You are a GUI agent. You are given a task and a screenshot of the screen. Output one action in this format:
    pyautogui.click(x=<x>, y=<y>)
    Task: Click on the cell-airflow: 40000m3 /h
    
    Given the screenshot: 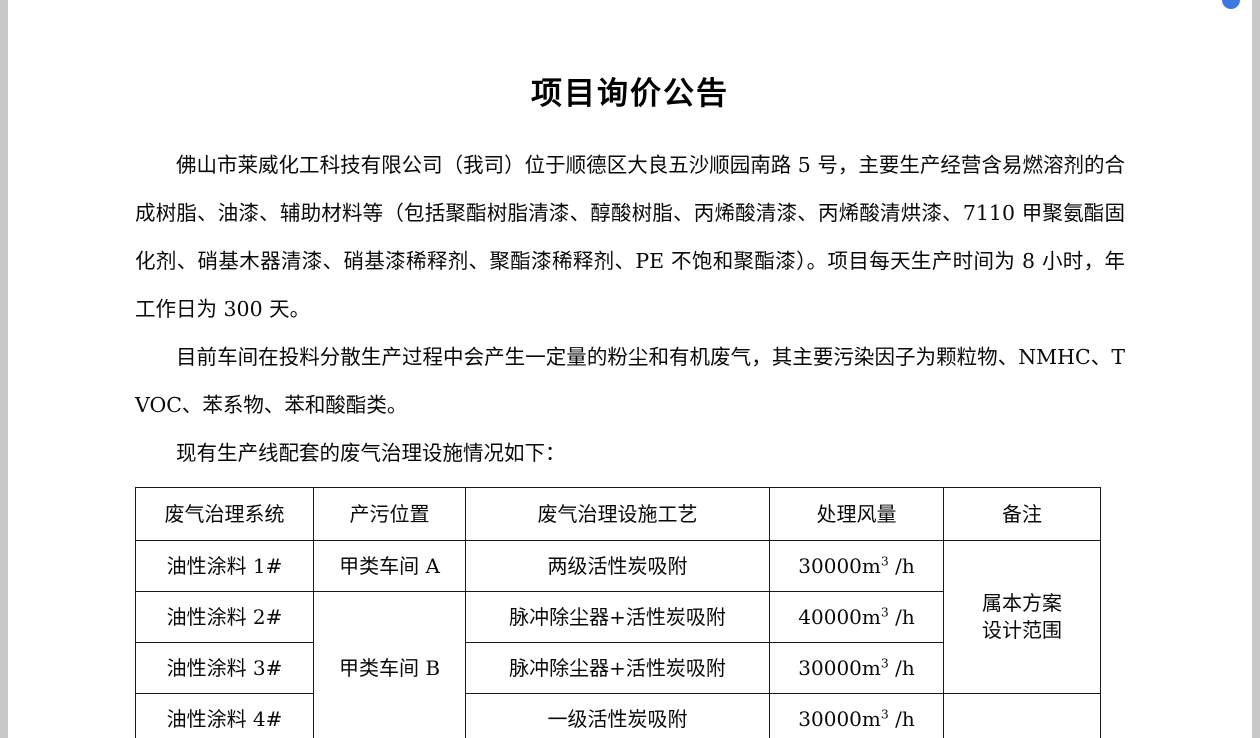 What is the action you would take?
    pyautogui.click(x=856, y=617)
    